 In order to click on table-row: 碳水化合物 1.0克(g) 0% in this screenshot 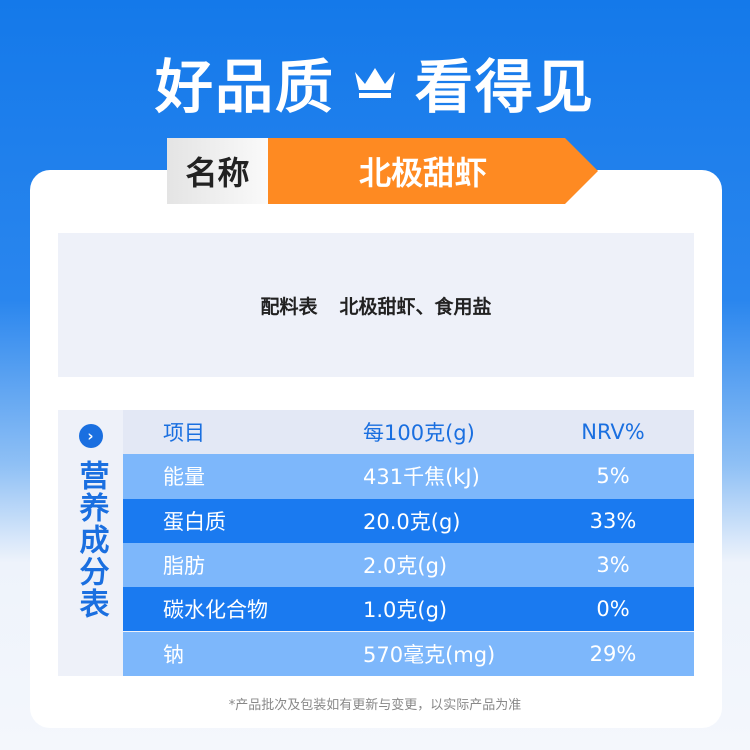, I will do `click(408, 609)`.